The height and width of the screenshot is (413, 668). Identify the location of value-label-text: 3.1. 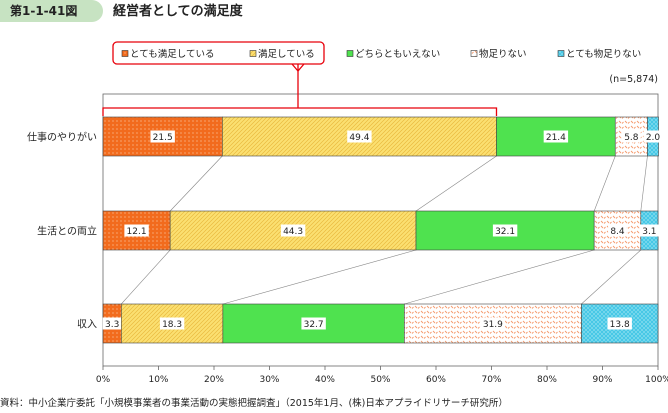
(649, 232).